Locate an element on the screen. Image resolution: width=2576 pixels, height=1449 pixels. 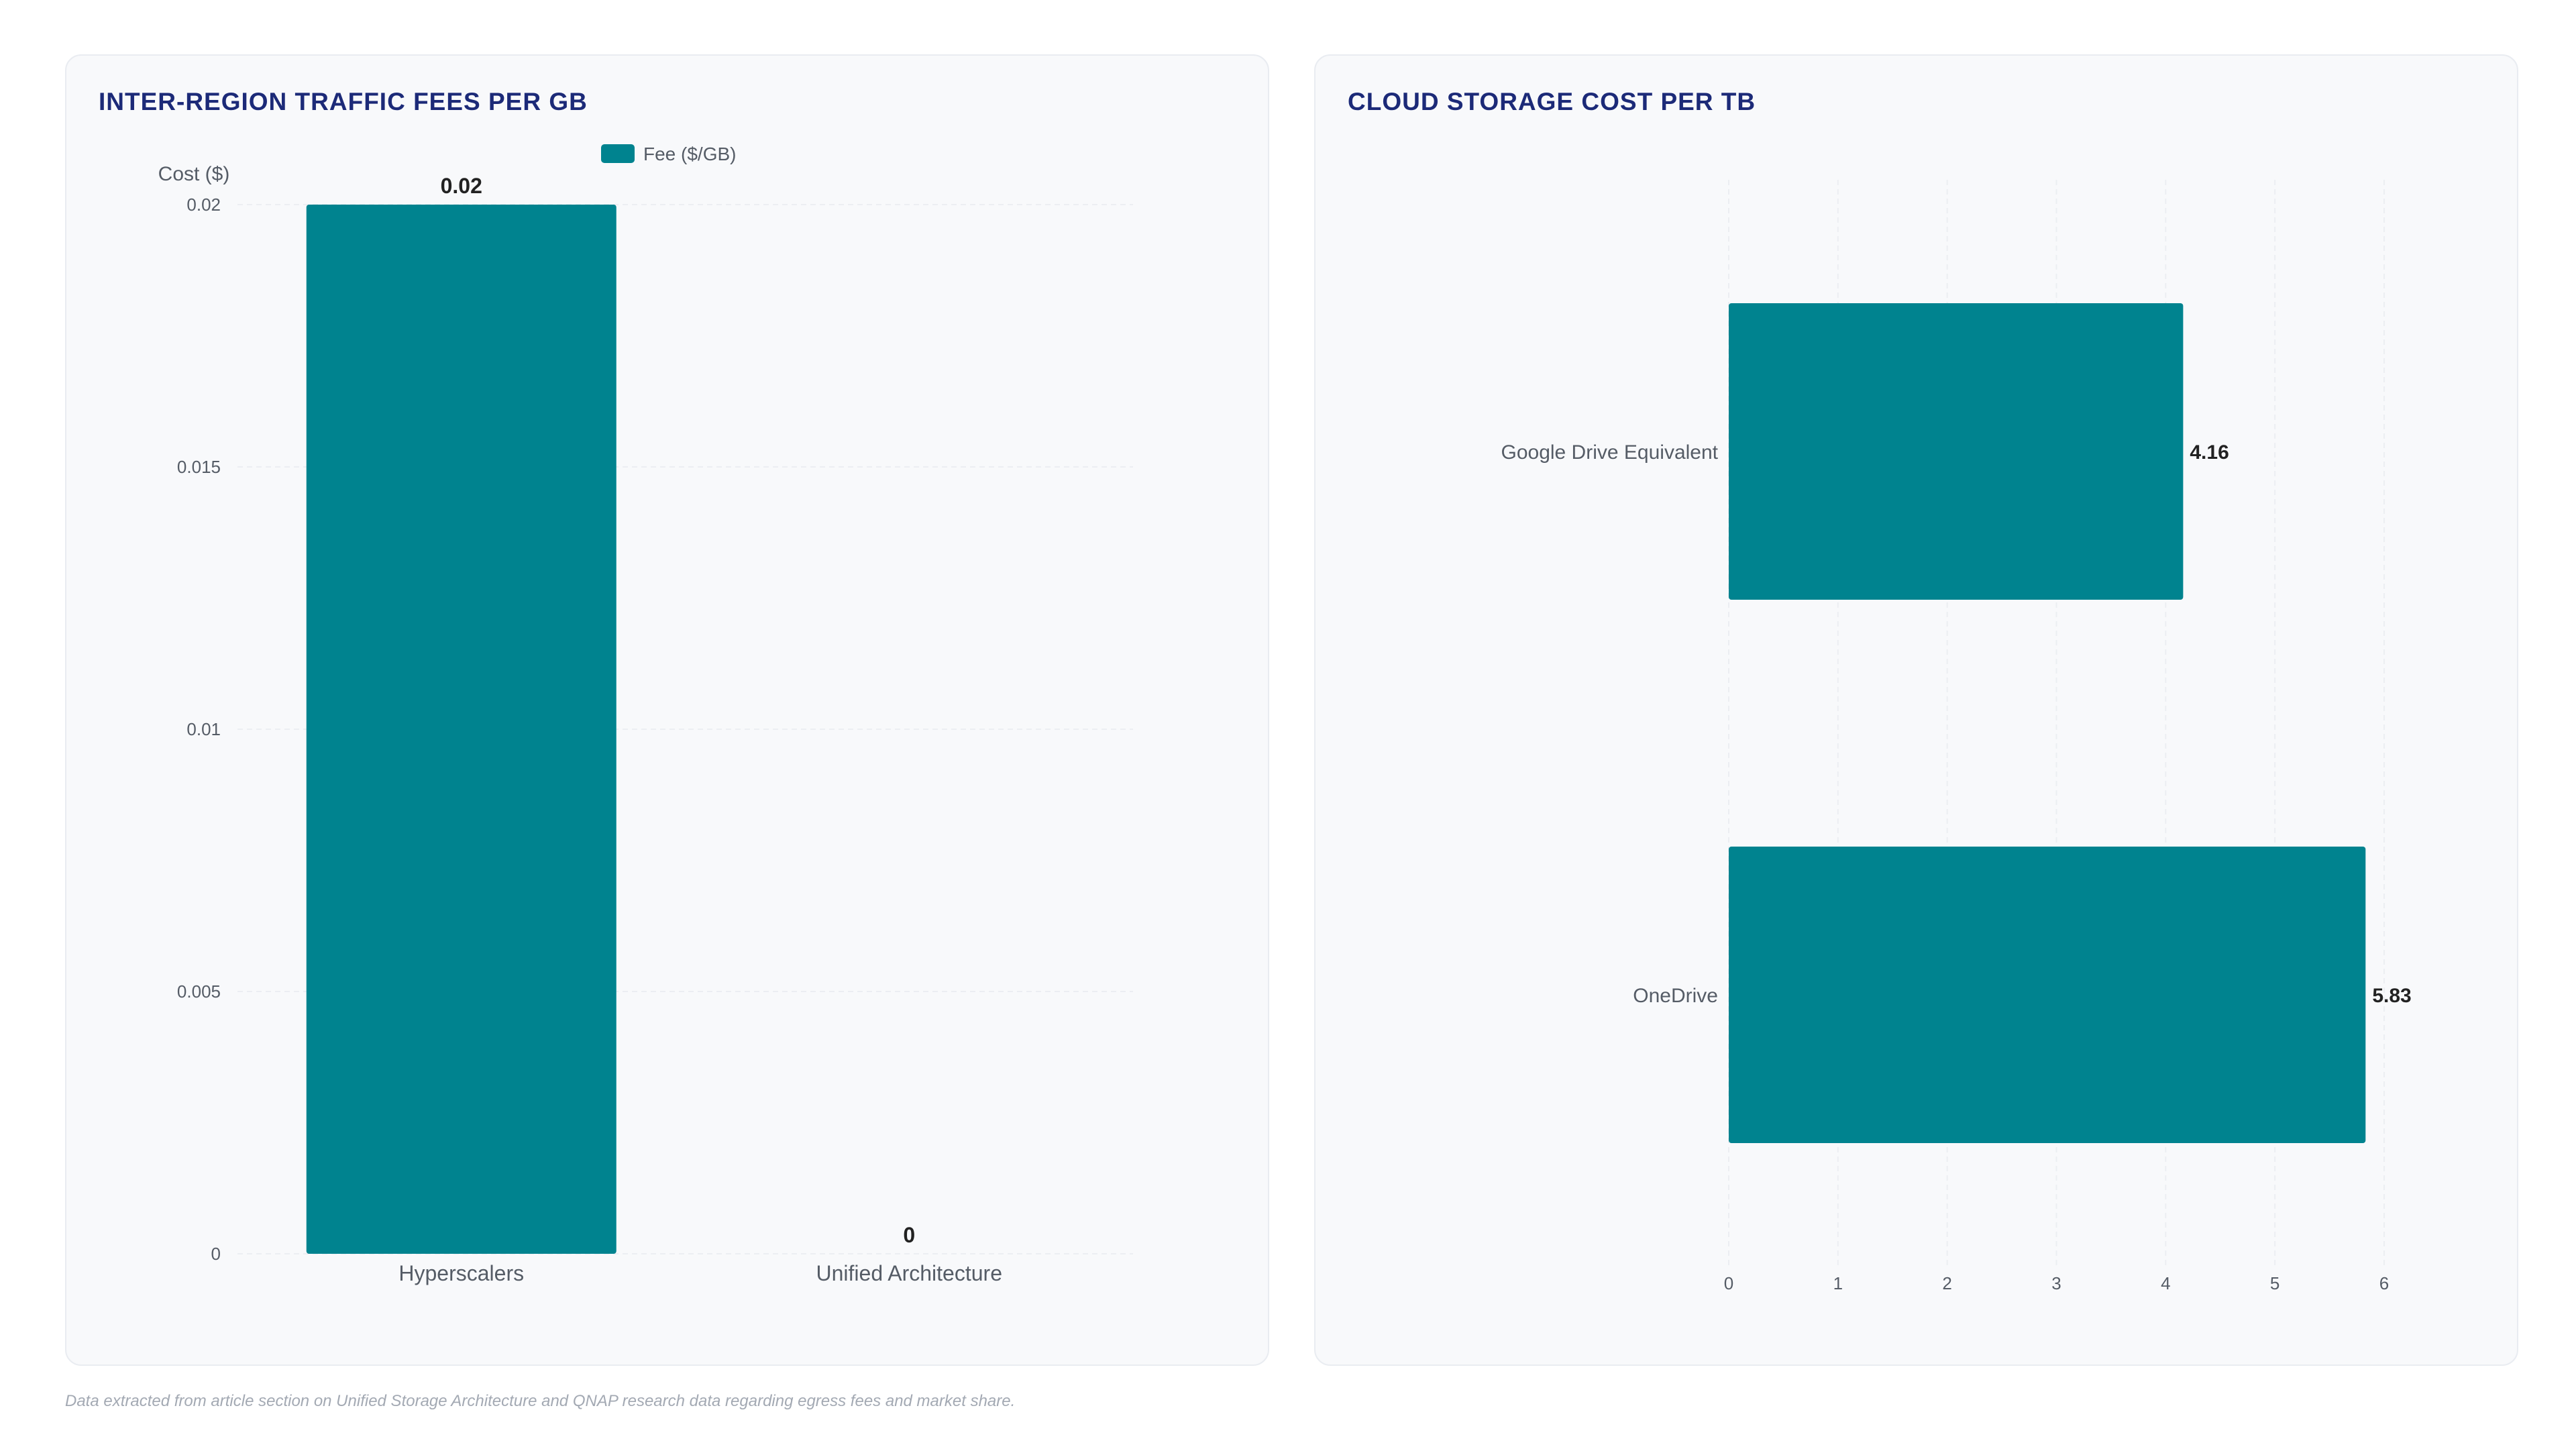
x-tick-label: 4 is located at coordinates (2165, 1283).